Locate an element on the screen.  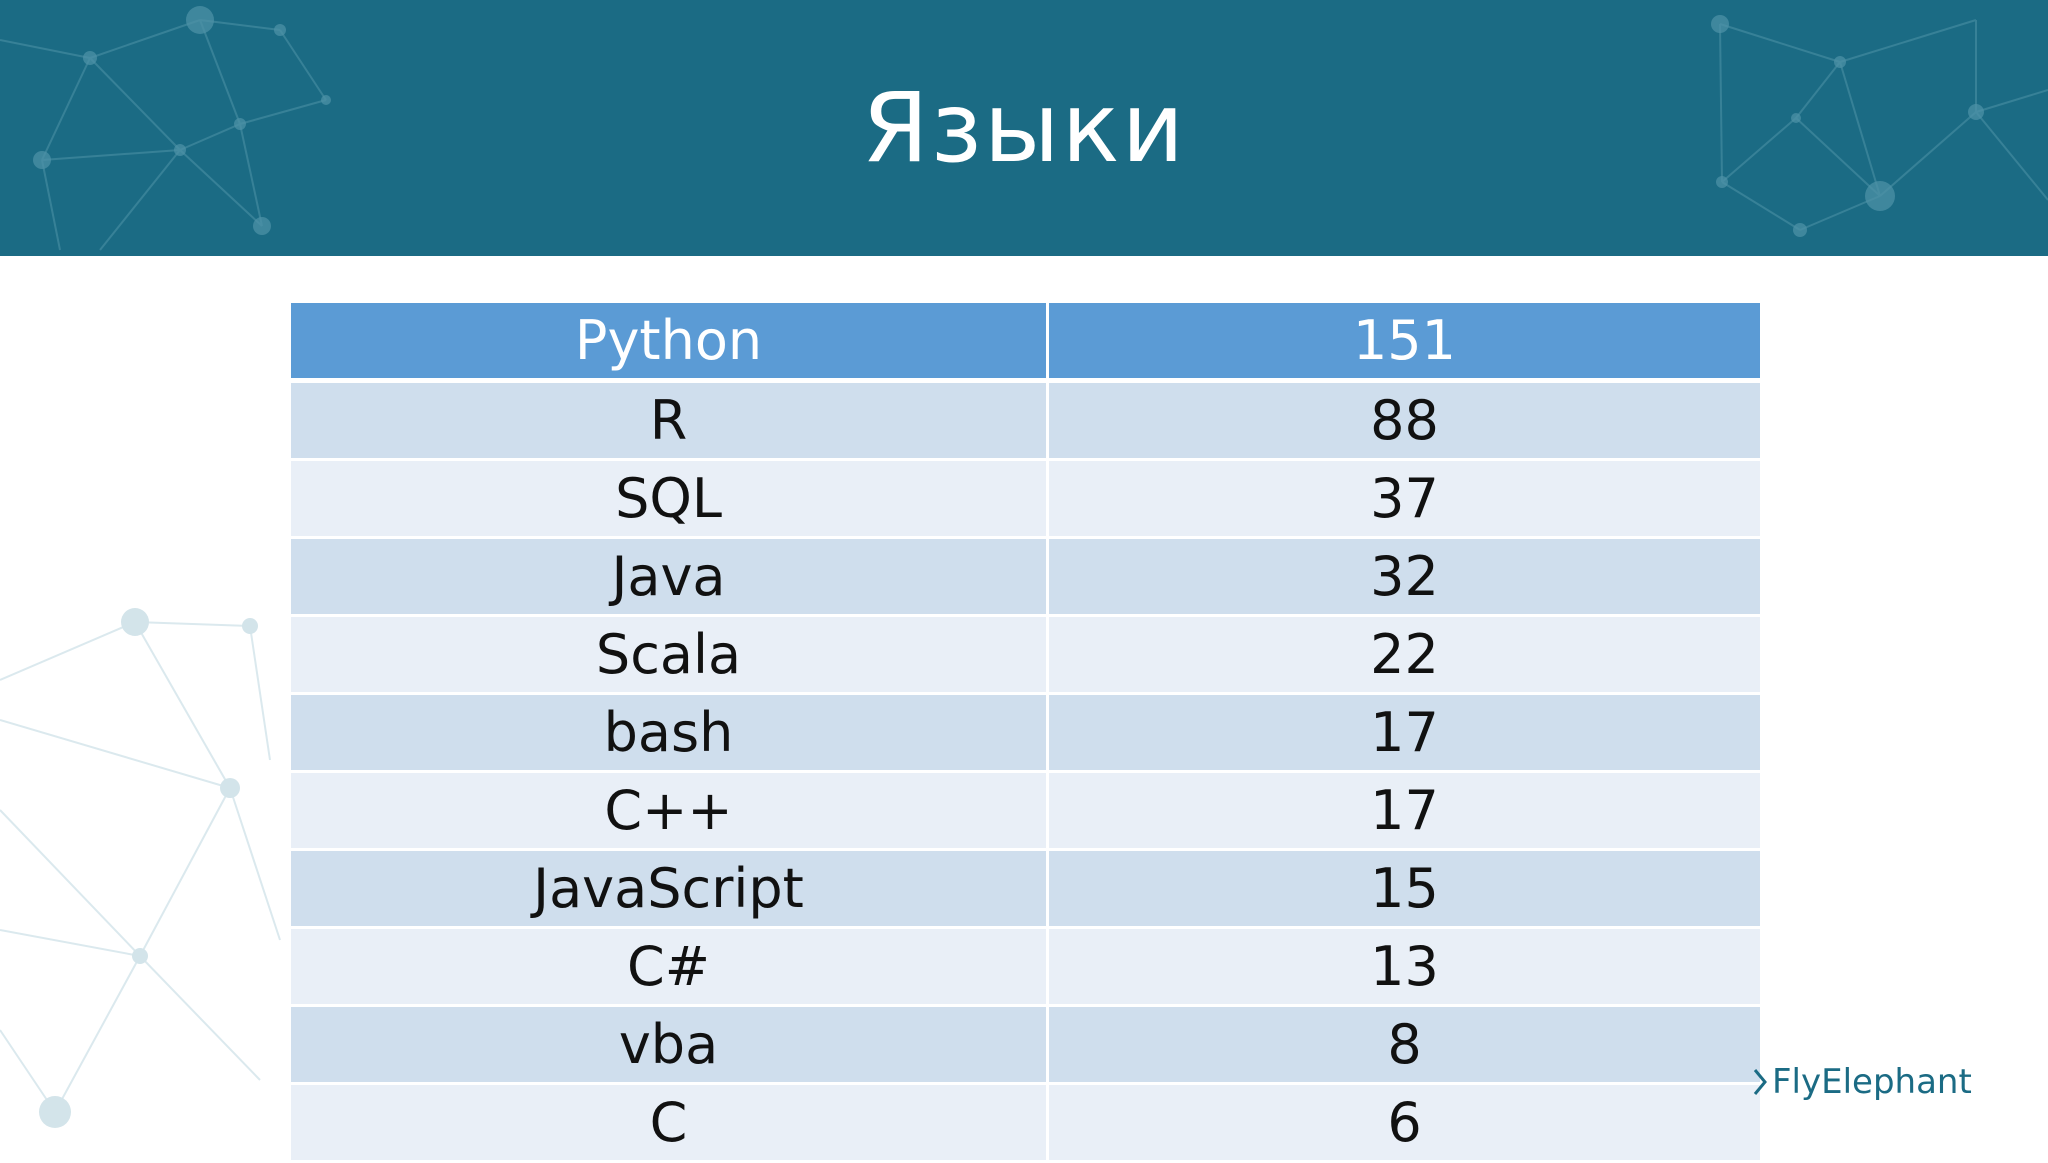
language-cell: Scala is located at coordinates (668, 654).